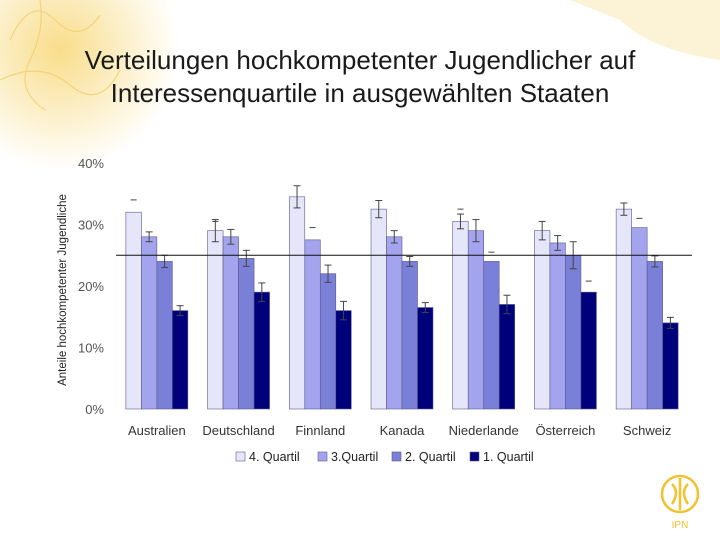 The height and width of the screenshot is (540, 720). I want to click on legend-label: 4. Quartil, so click(274, 457).